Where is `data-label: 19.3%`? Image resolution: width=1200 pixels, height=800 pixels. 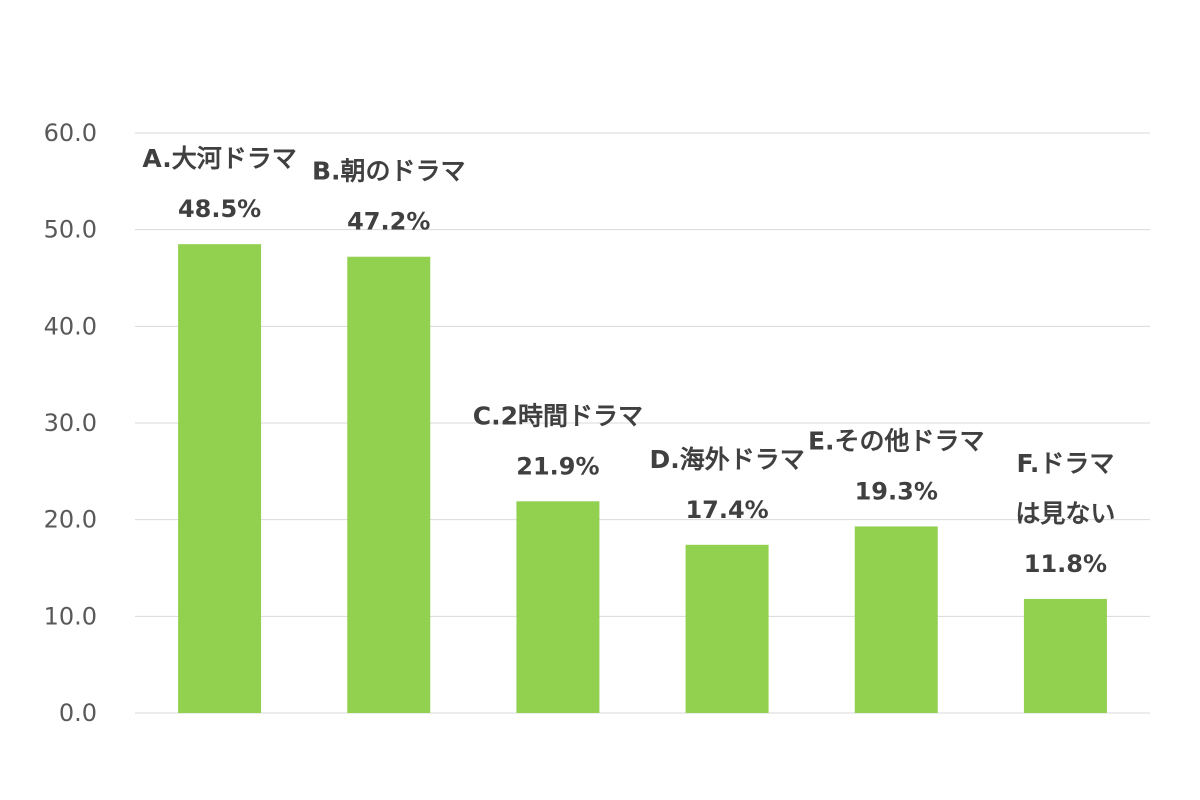 data-label: 19.3% is located at coordinates (896, 491).